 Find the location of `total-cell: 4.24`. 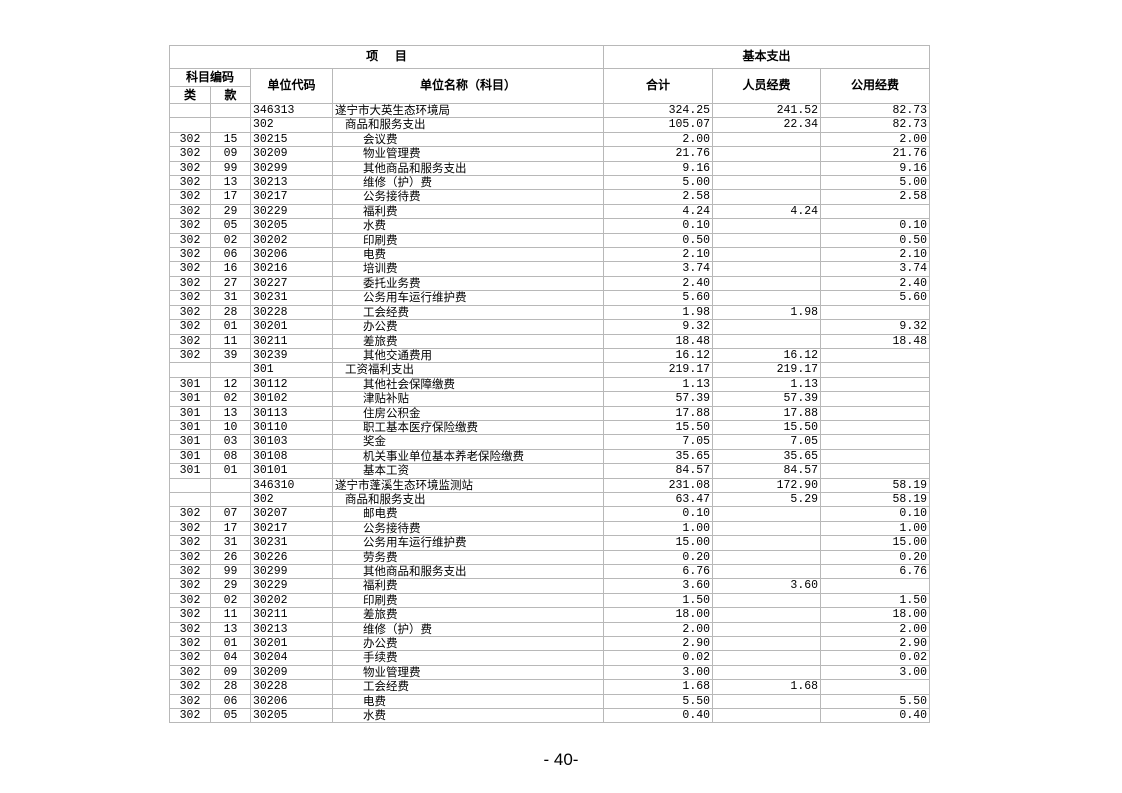

total-cell: 4.24 is located at coordinates (658, 211).